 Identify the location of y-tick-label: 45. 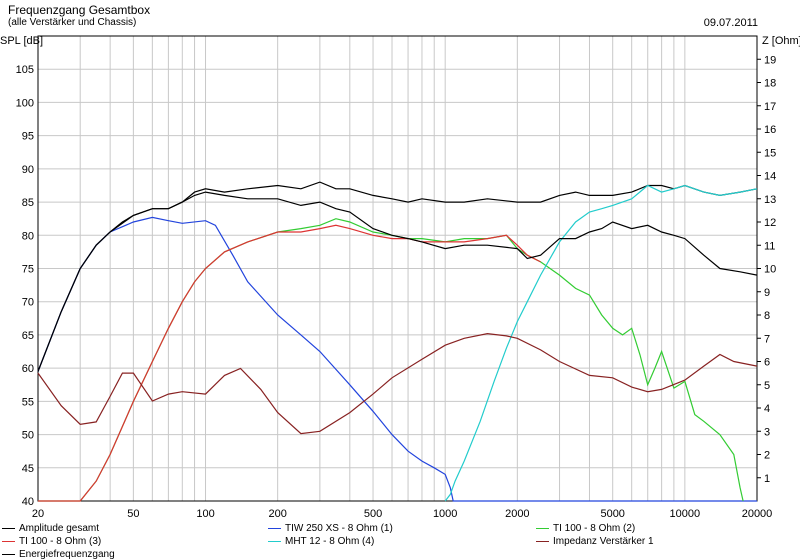
(28, 469).